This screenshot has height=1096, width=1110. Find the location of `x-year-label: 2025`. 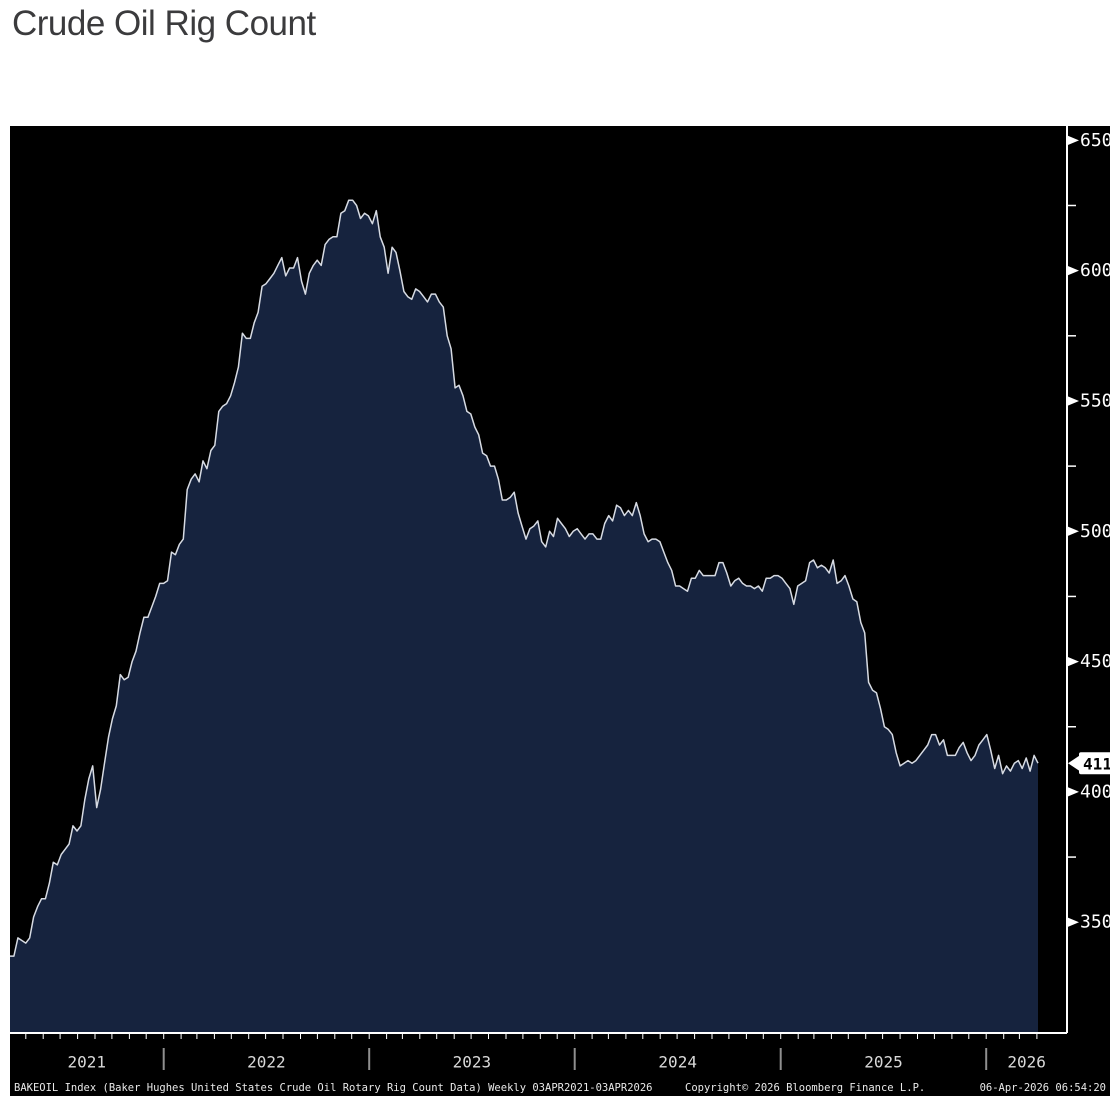

x-year-label: 2025 is located at coordinates (883, 1062).